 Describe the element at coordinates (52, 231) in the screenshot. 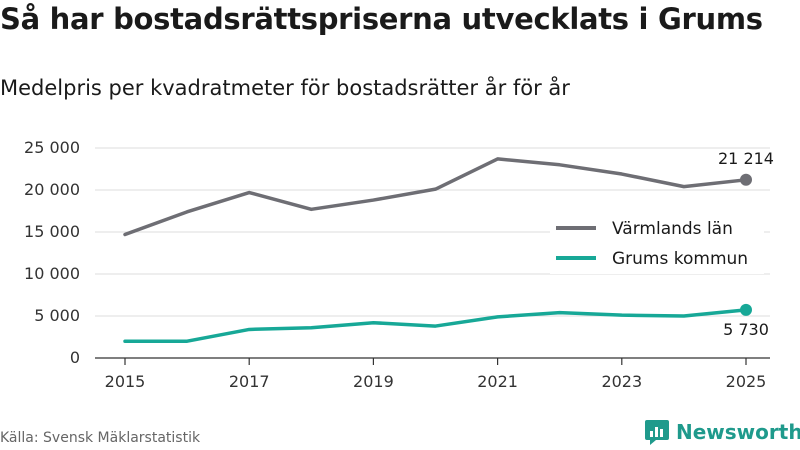

I see `y-tick-label: 15 000` at that location.